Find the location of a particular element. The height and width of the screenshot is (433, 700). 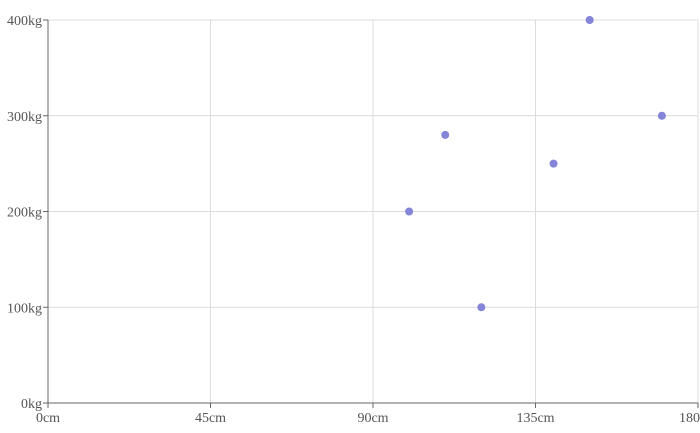

y-tick-label: 200kg is located at coordinates (24, 213).